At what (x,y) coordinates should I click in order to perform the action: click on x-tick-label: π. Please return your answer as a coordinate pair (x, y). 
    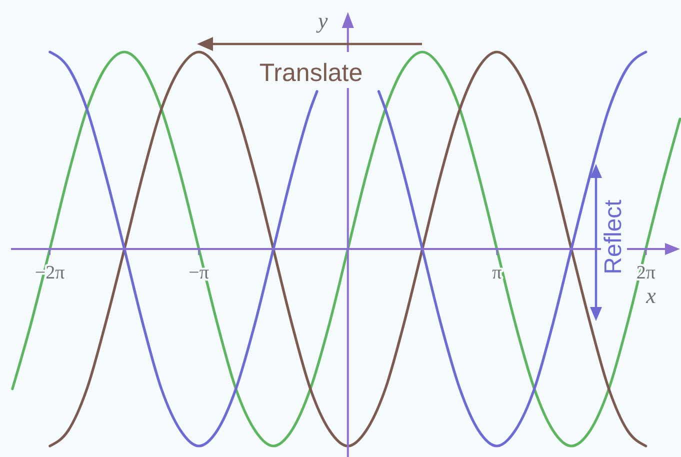
    Looking at the image, I should click on (497, 273).